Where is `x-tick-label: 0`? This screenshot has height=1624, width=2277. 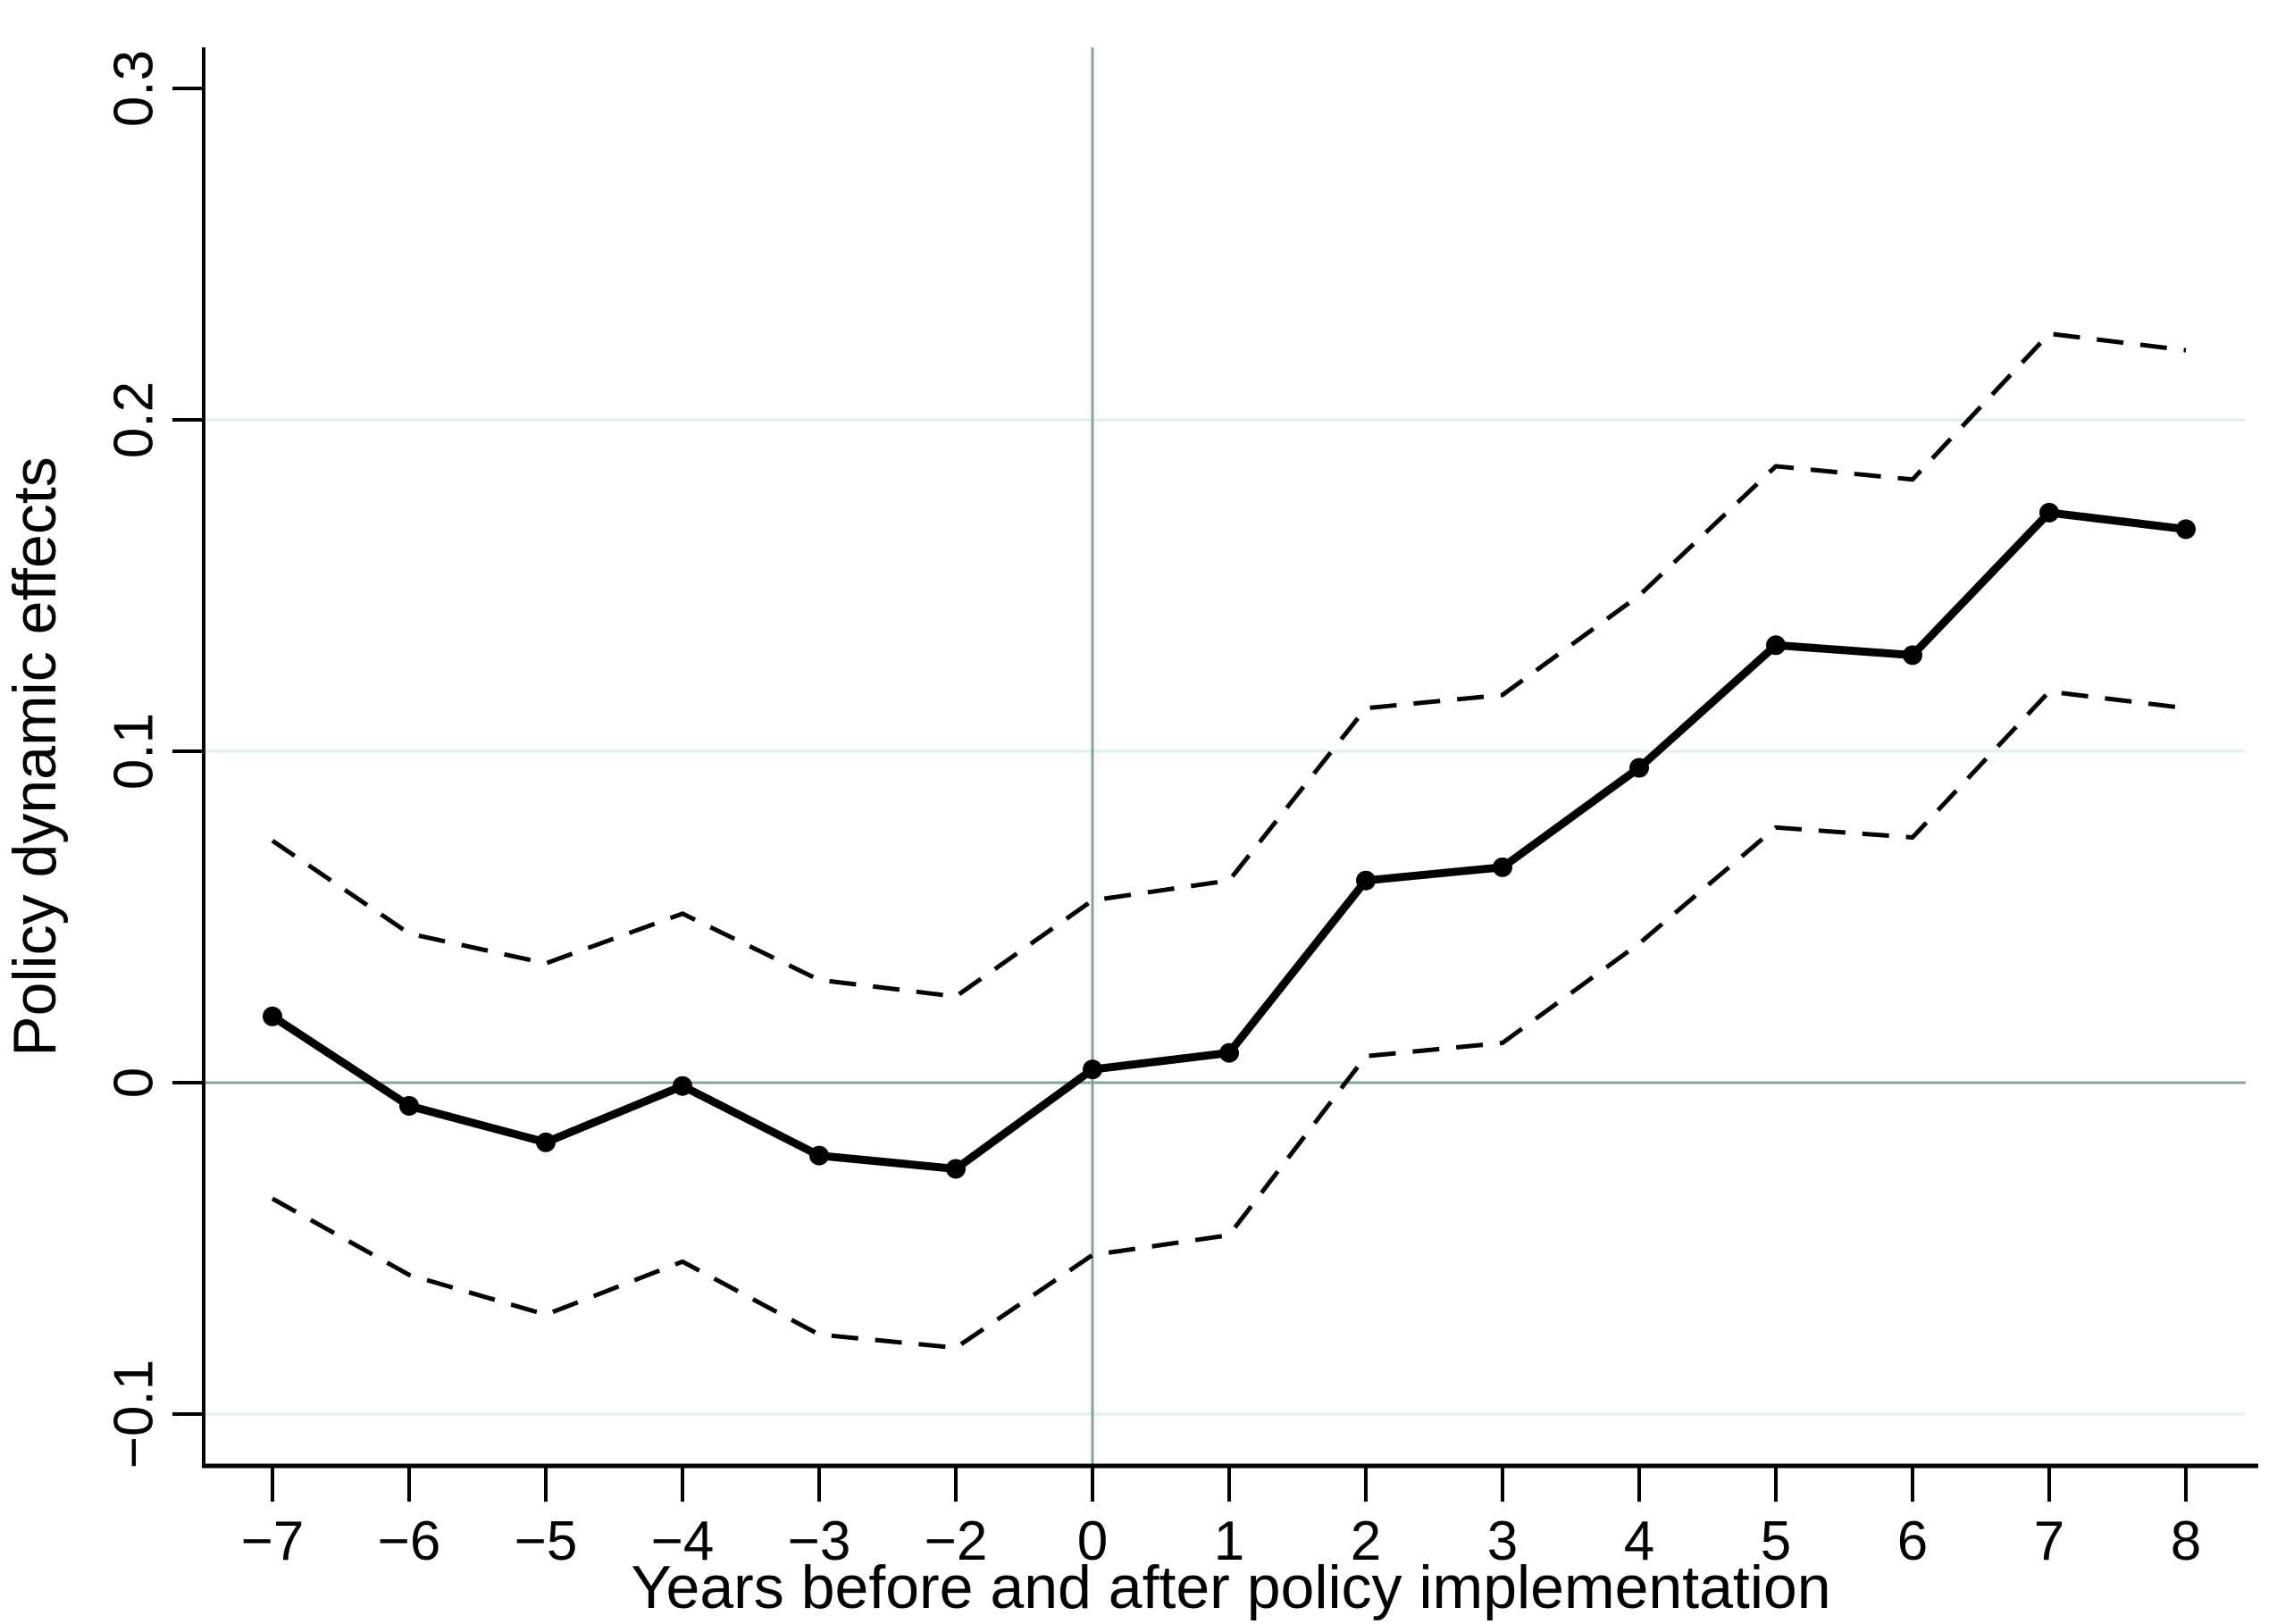 x-tick-label: 0 is located at coordinates (1092, 1542).